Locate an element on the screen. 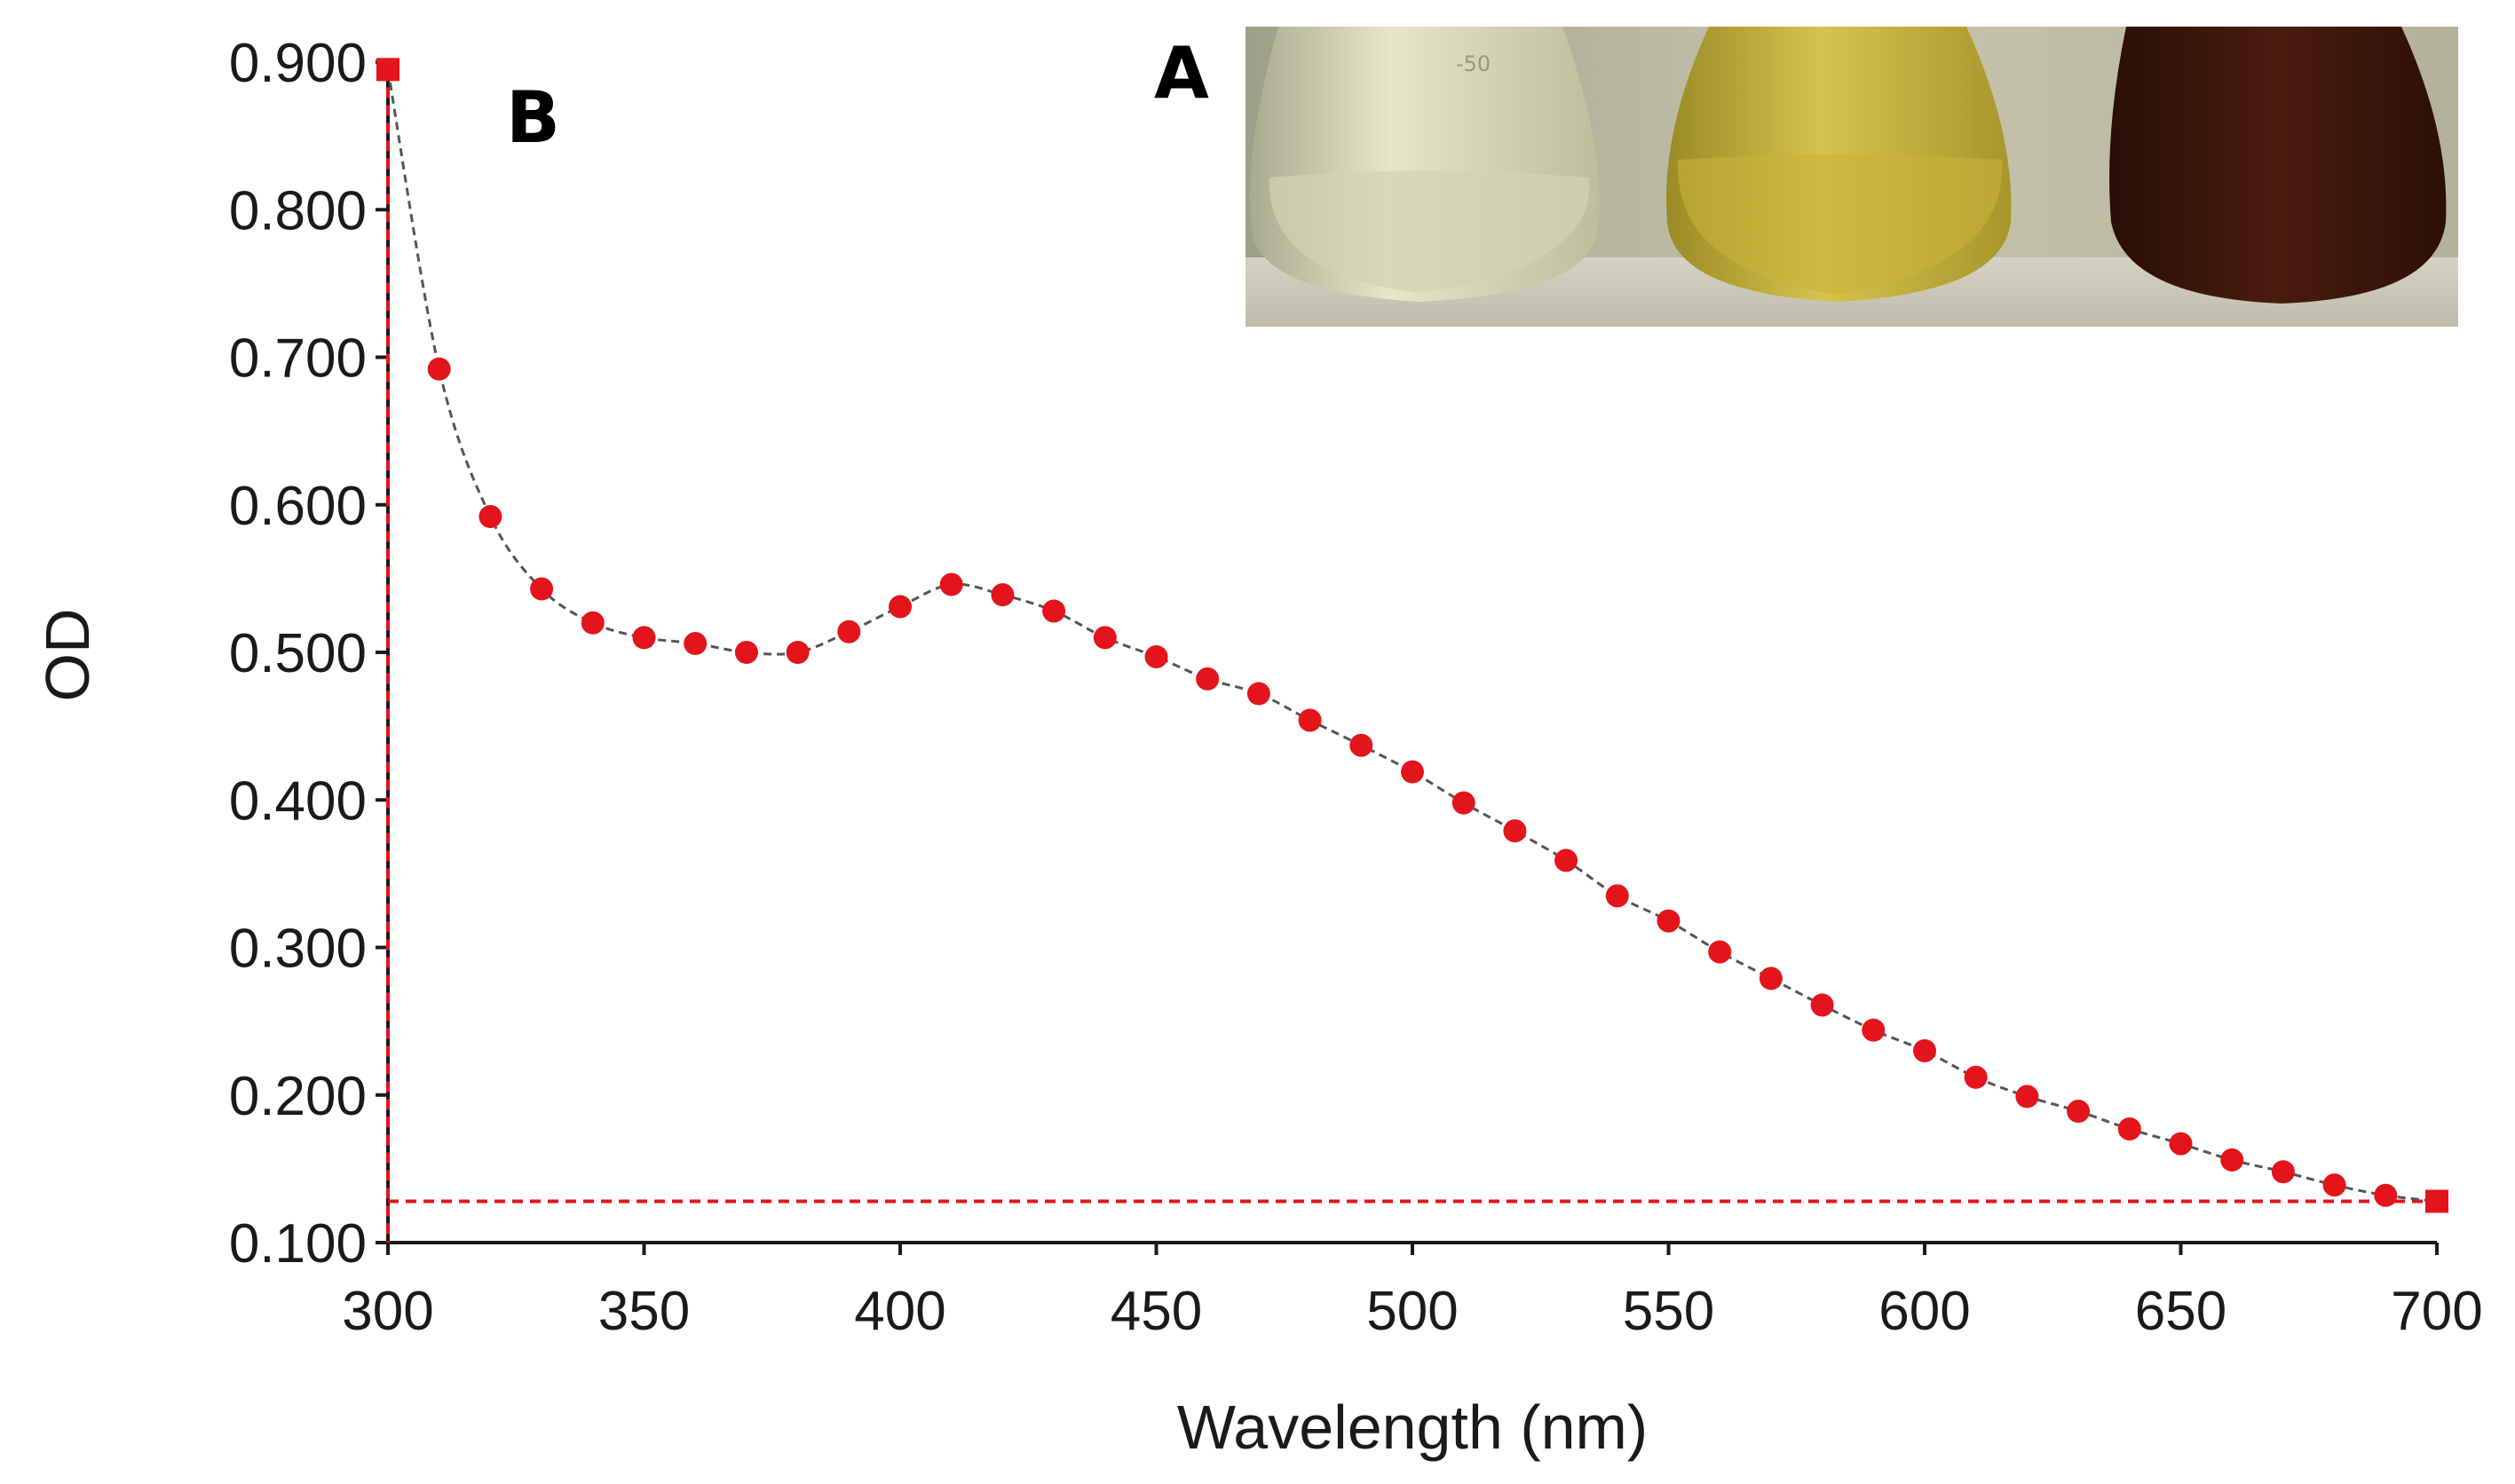 Image resolution: width=2515 pixels, height=1484 pixels. x-tick-label: 450 is located at coordinates (1156, 1312).